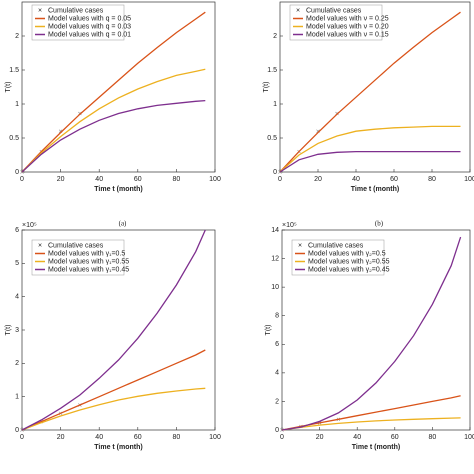 This screenshot has width=474, height=474. Describe the element at coordinates (89, 26) in the screenshot. I see `legend-label: Model values with q = 0.03` at that location.